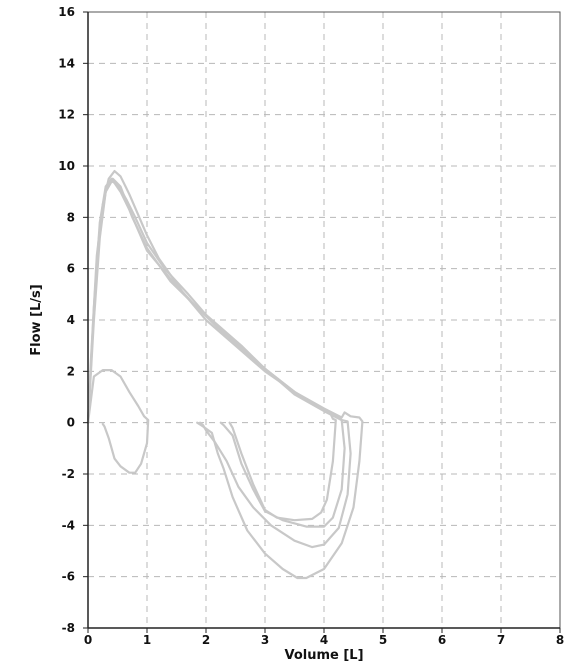  Describe the element at coordinates (66, 115) in the screenshot. I see `y-tick-label: 12` at that location.